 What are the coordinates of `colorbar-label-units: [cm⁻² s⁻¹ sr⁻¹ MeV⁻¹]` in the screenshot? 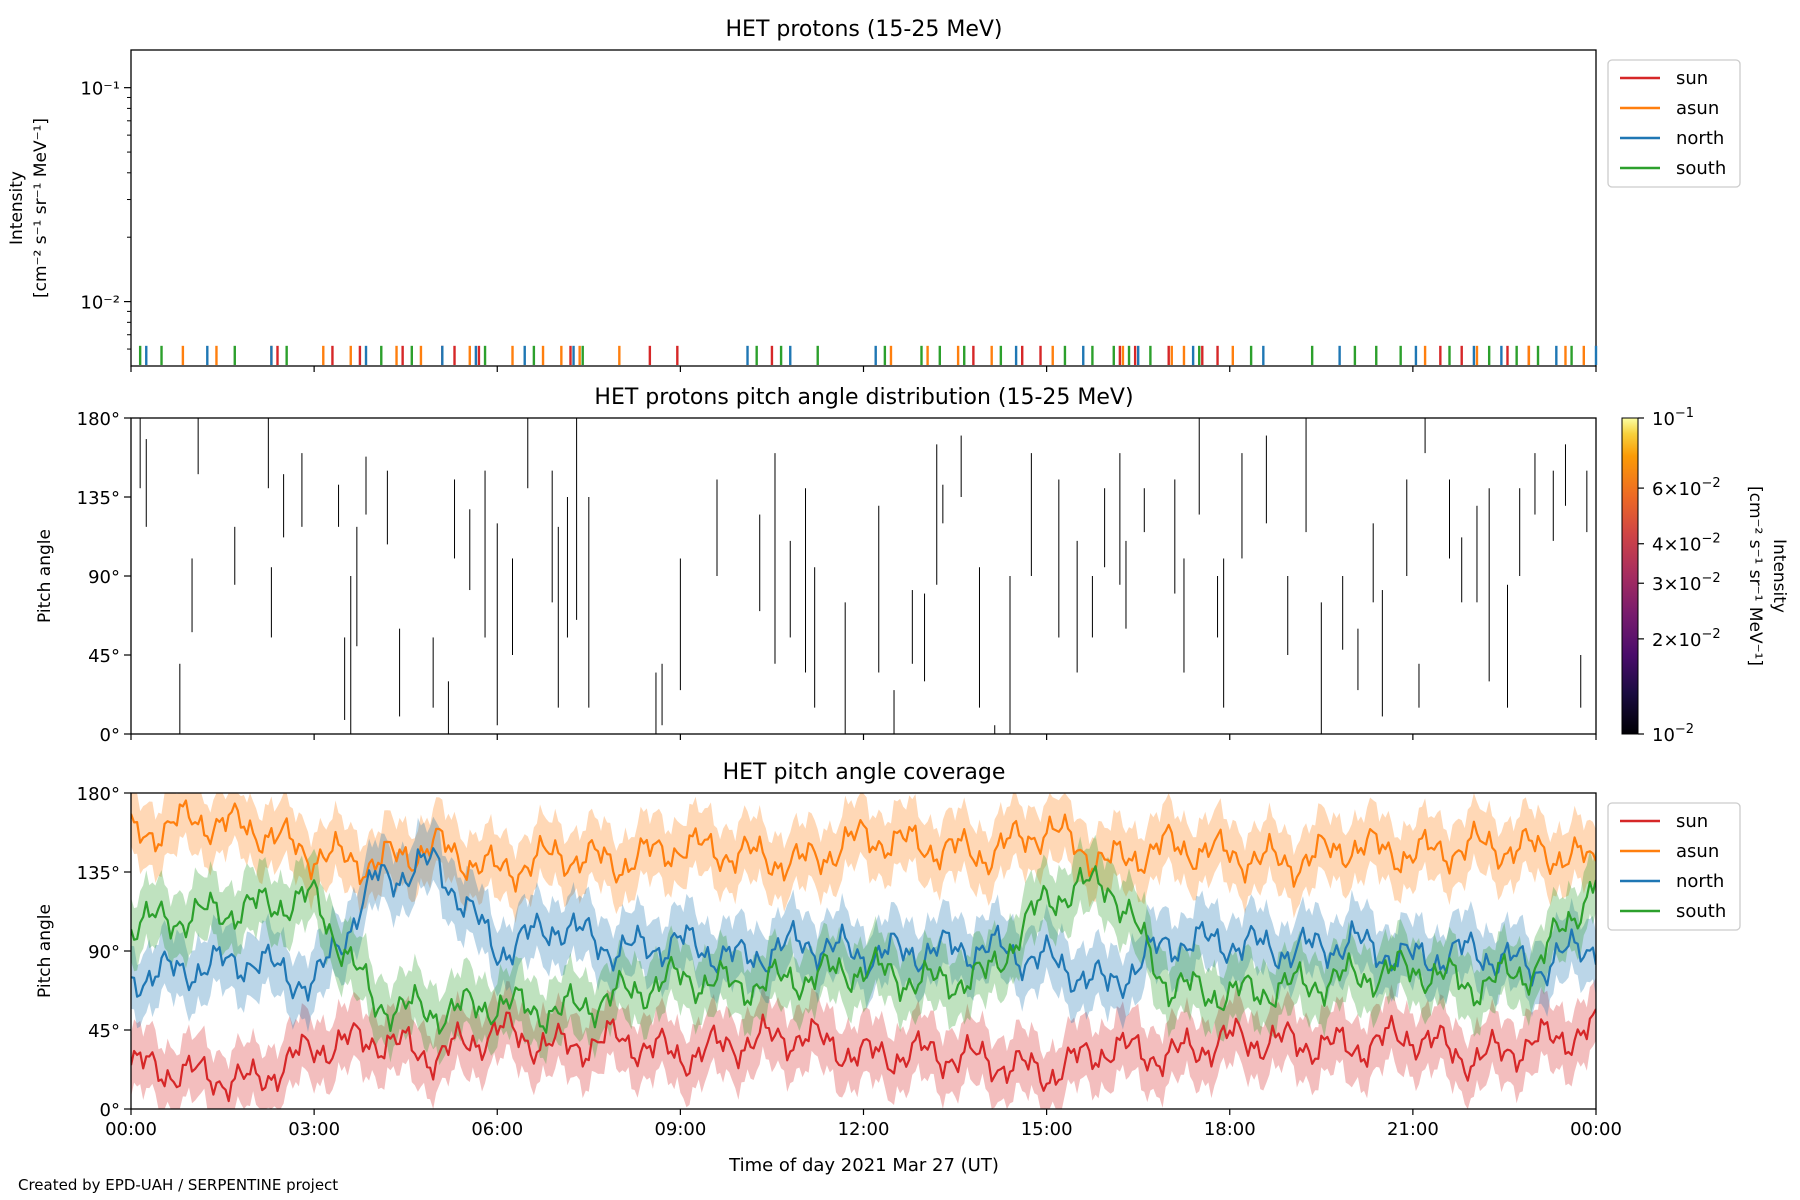 It's located at (1755, 576).